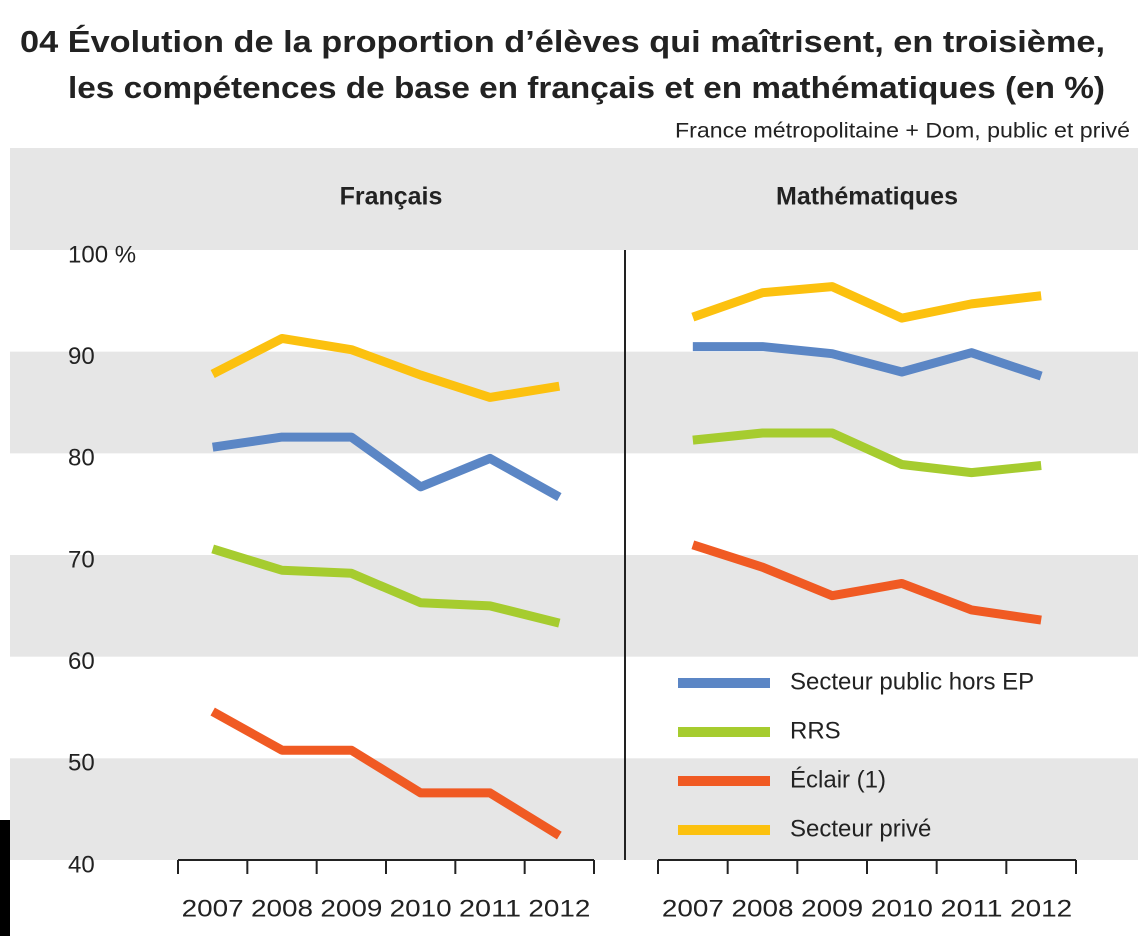 Image resolution: width=1138 pixels, height=936 pixels. I want to click on y-tick-label: 100 %, so click(102, 254).